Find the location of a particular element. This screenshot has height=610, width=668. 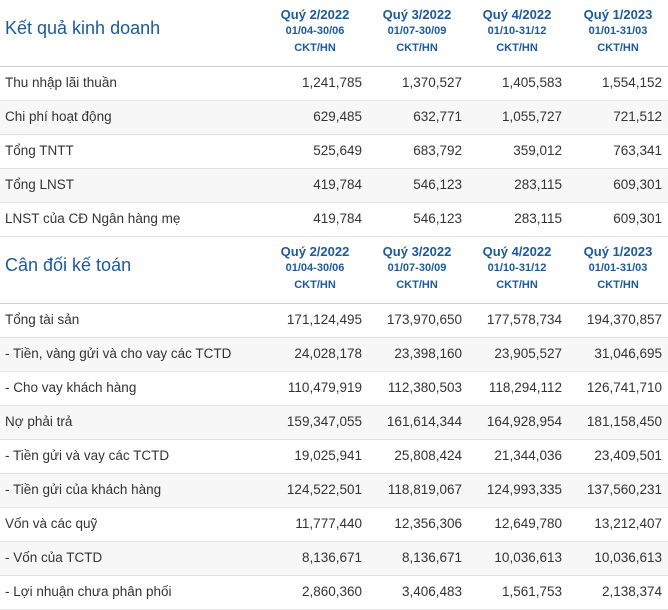

row-label: - Lợi nhuận chưa phân phối is located at coordinates (88, 591).